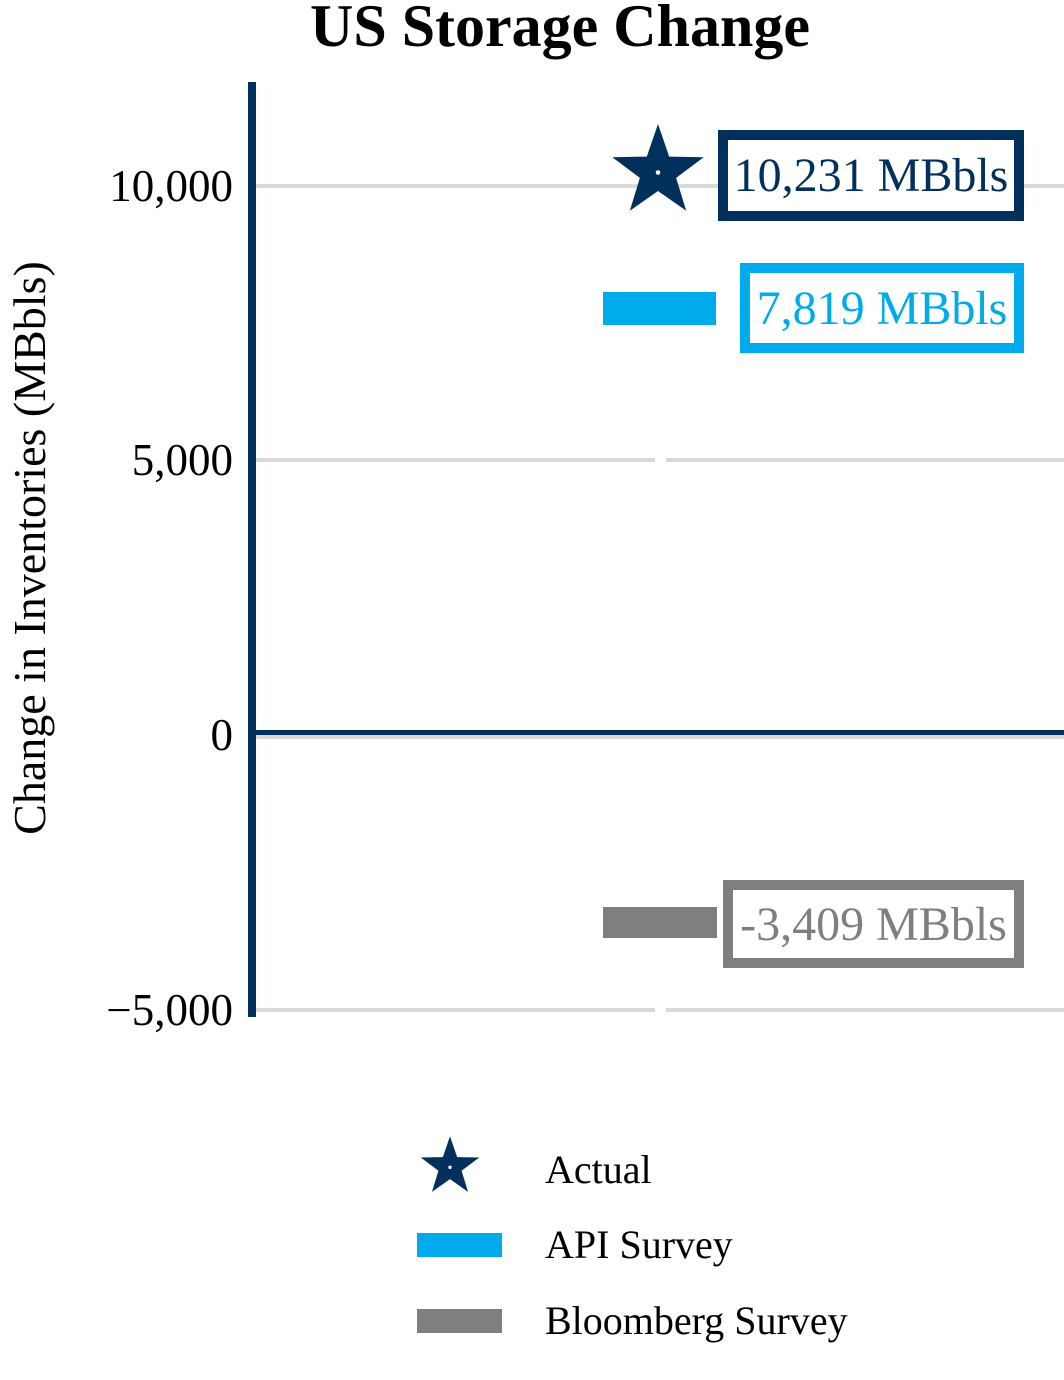 The image size is (1064, 1380). I want to click on bloomberg-survey-bar, so click(660, 922).